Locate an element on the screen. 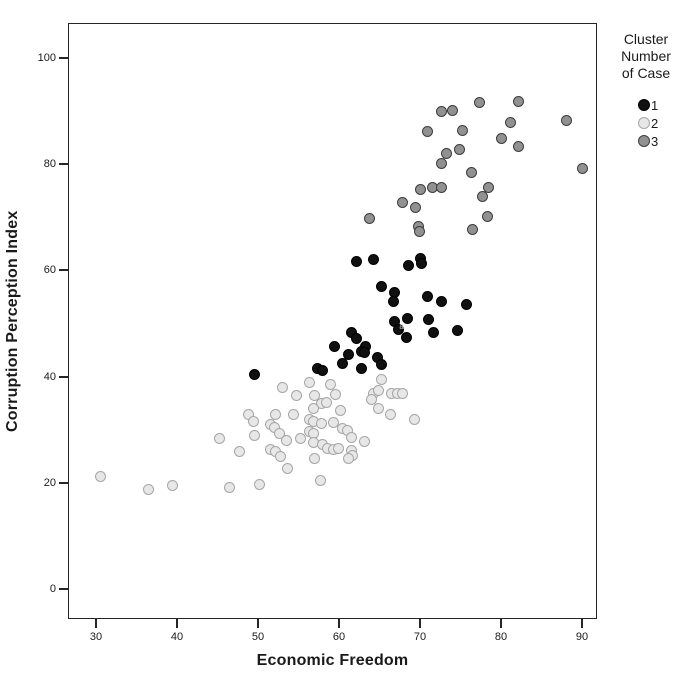 This screenshot has height=686, width=687. legend-item-label: 2 is located at coordinates (655, 123).